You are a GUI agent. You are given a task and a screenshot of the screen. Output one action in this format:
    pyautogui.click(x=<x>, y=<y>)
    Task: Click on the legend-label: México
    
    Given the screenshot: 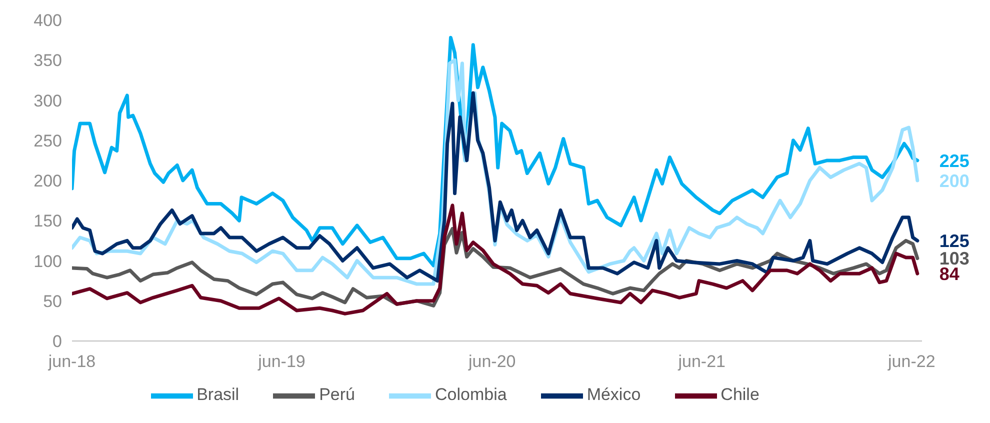 What is the action you would take?
    pyautogui.click(x=613, y=394)
    